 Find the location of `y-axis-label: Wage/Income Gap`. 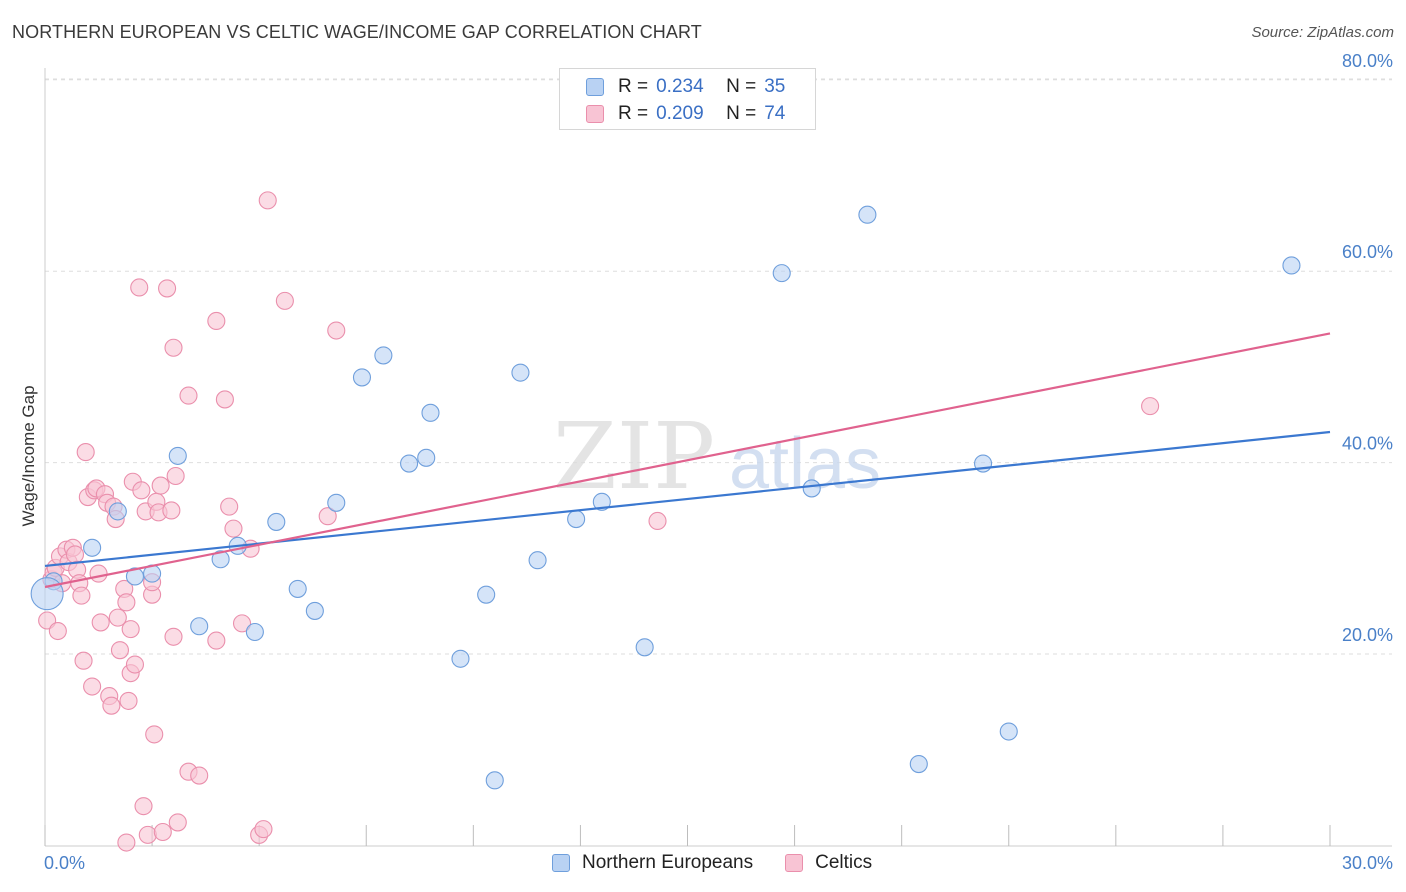

y-axis-label: Wage/Income Gap is located at coordinates (28, 455).